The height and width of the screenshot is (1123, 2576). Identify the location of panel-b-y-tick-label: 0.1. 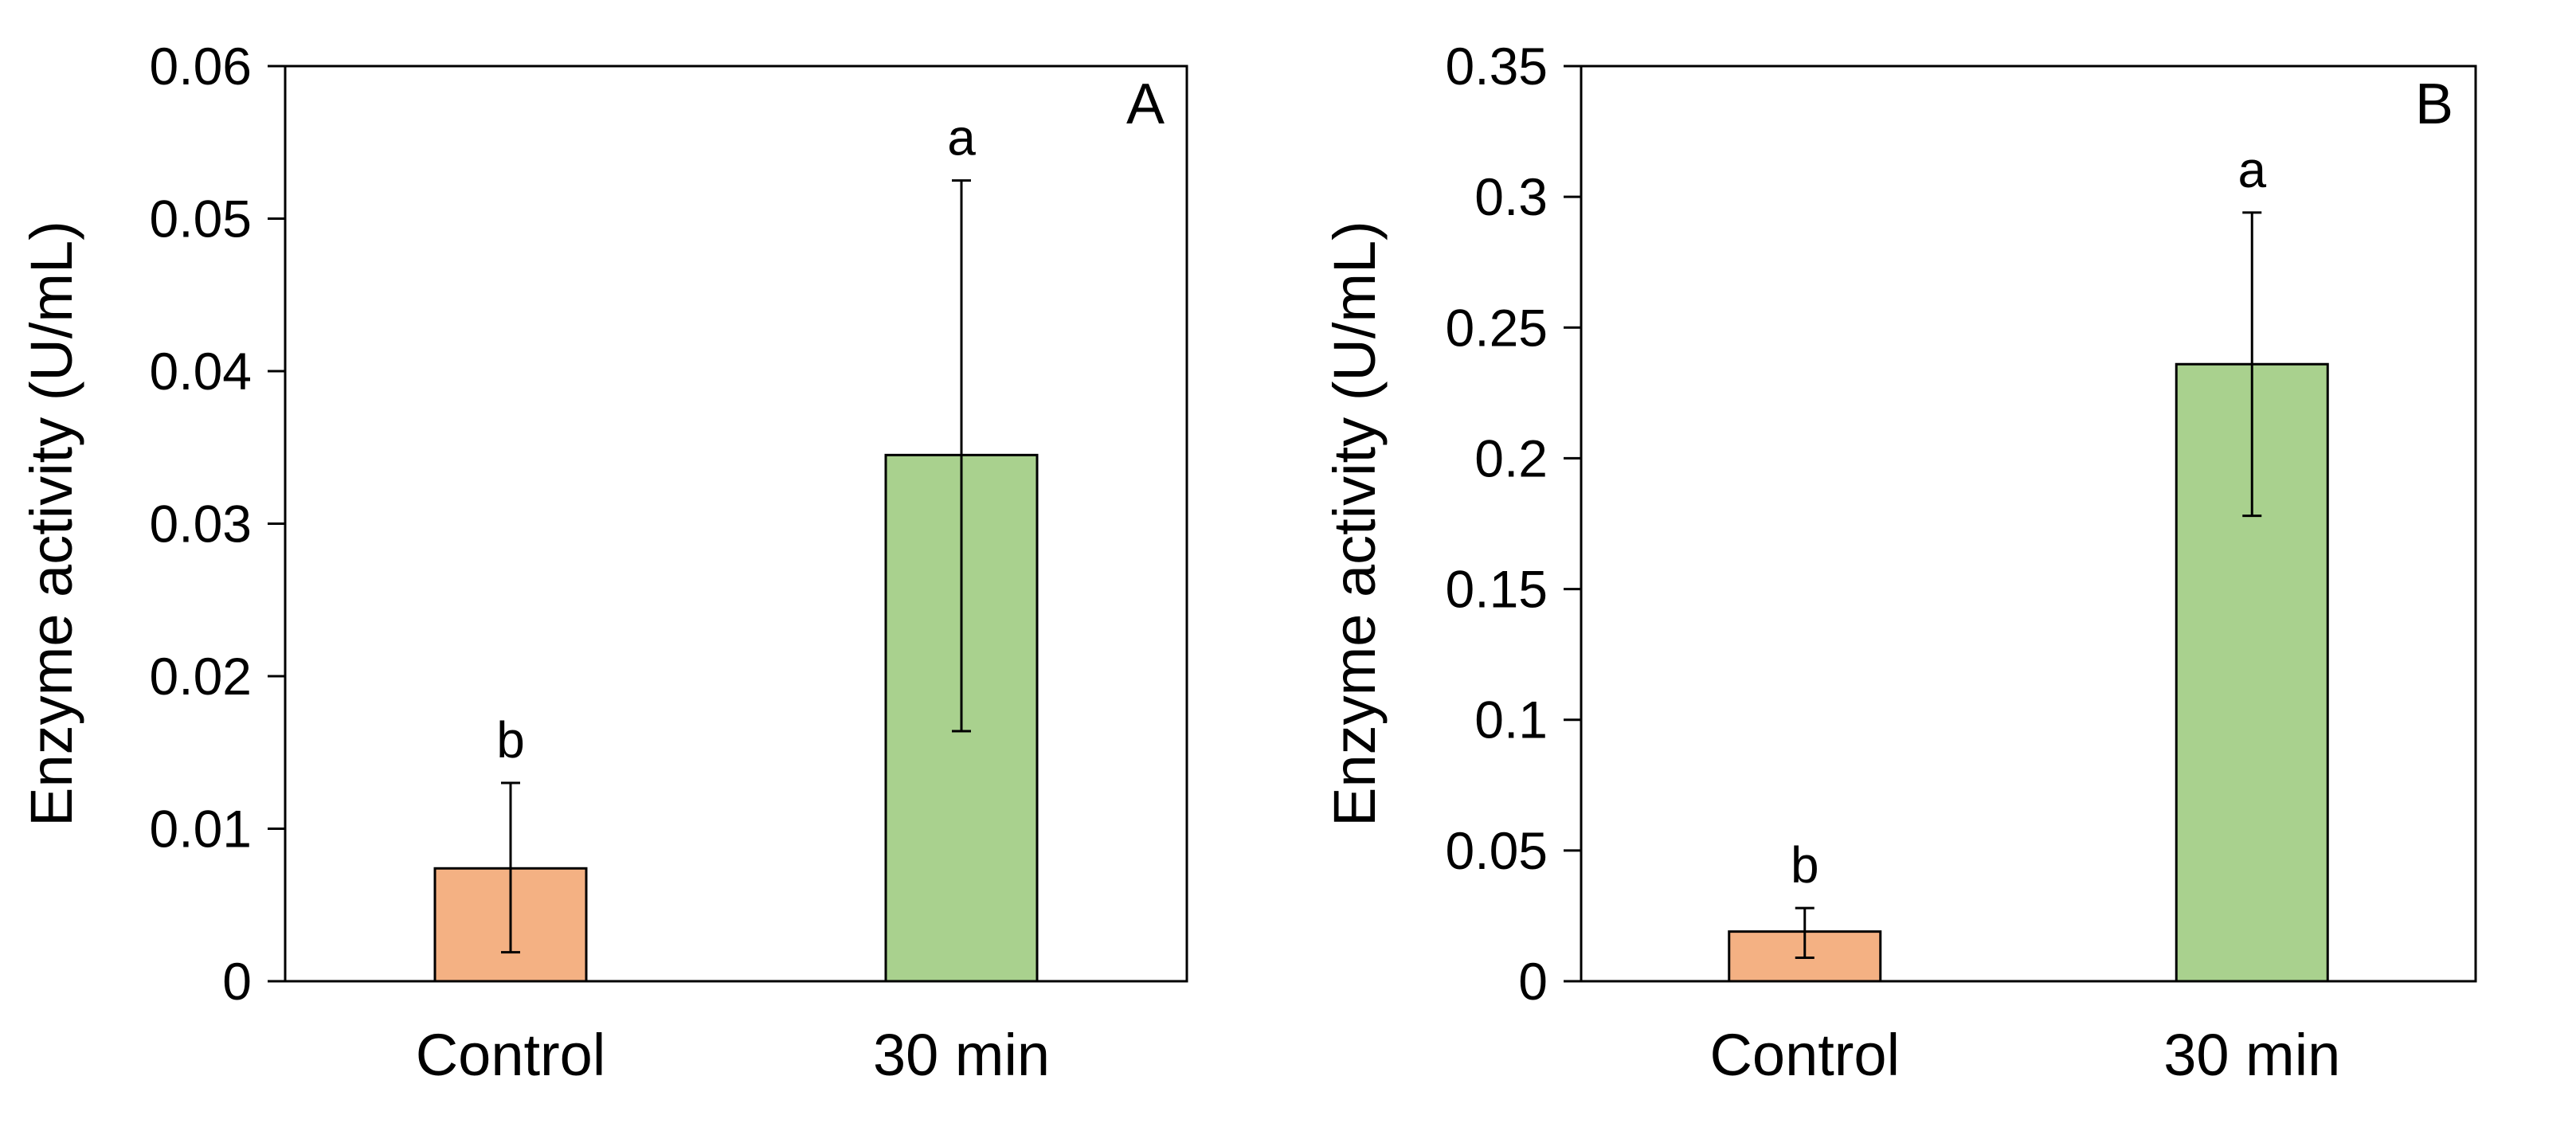
(1511, 720).